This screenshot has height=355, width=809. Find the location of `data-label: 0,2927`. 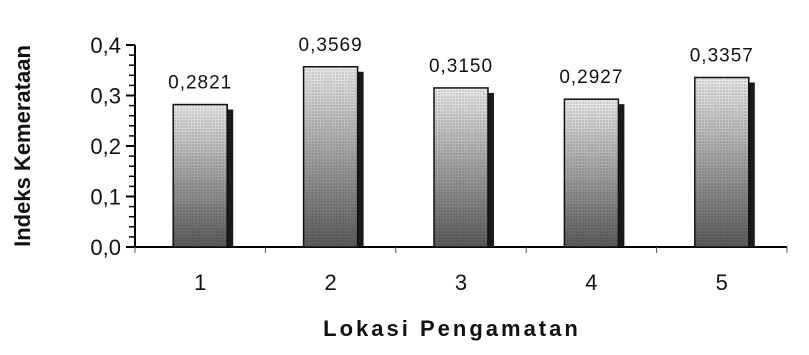

data-label: 0,2927 is located at coordinates (591, 77).